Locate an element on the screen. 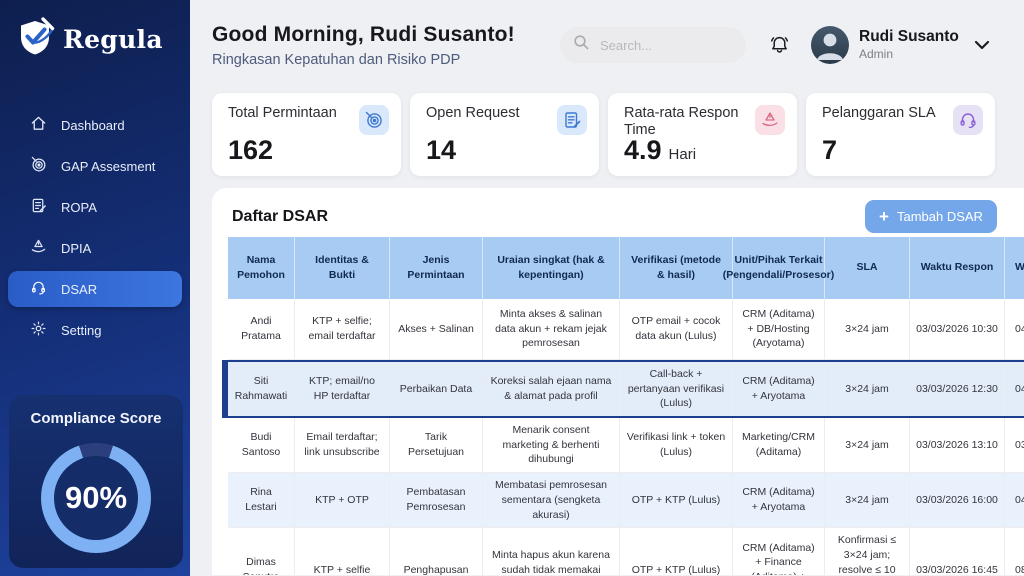 Image resolution: width=1024 pixels, height=576 pixels. sidebar-item-label: GAP Assesment is located at coordinates (108, 166).